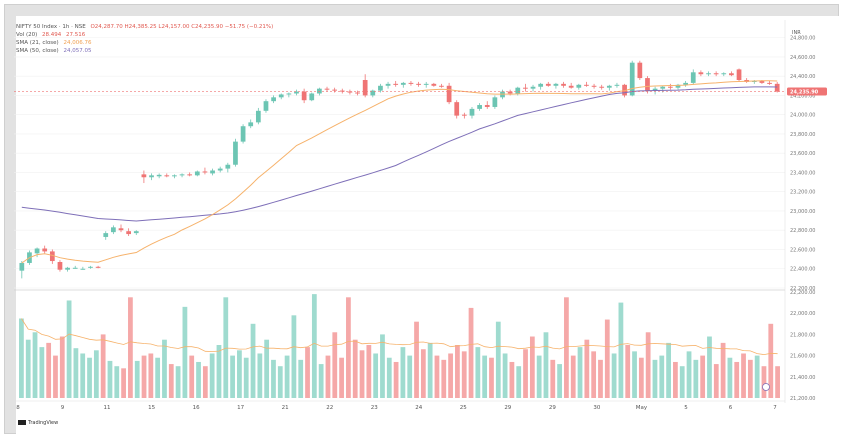 The image size is (845, 441). Describe the element at coordinates (77, 51) in the screenshot. I see `legend-sma50-value: 24,057.05` at that location.